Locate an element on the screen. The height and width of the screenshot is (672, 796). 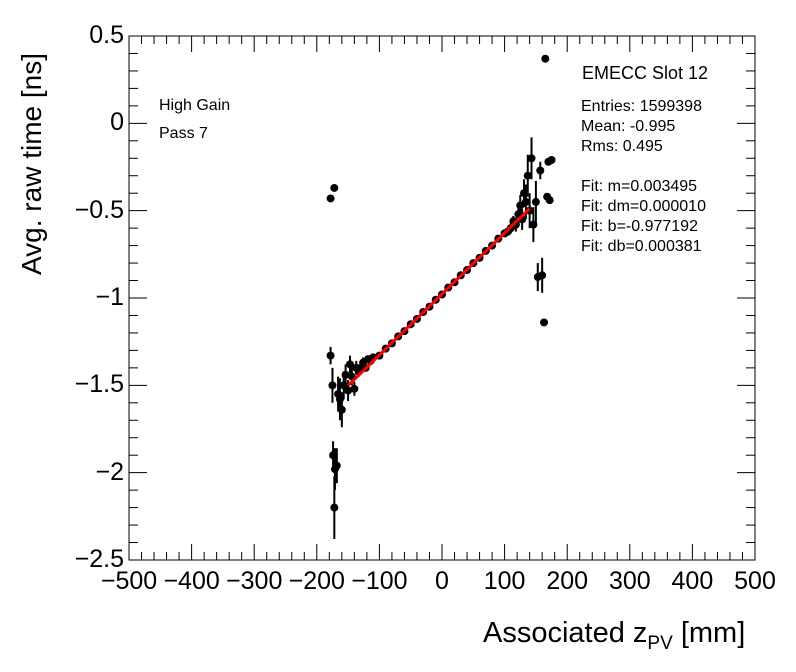
x-tick-label: 500 is located at coordinates (755, 581).